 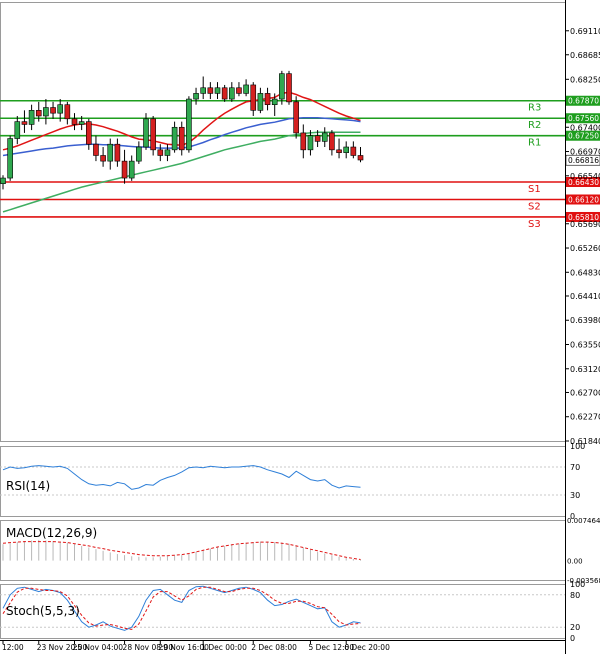 I want to click on stoch-tick-label: 20, so click(x=575, y=627).